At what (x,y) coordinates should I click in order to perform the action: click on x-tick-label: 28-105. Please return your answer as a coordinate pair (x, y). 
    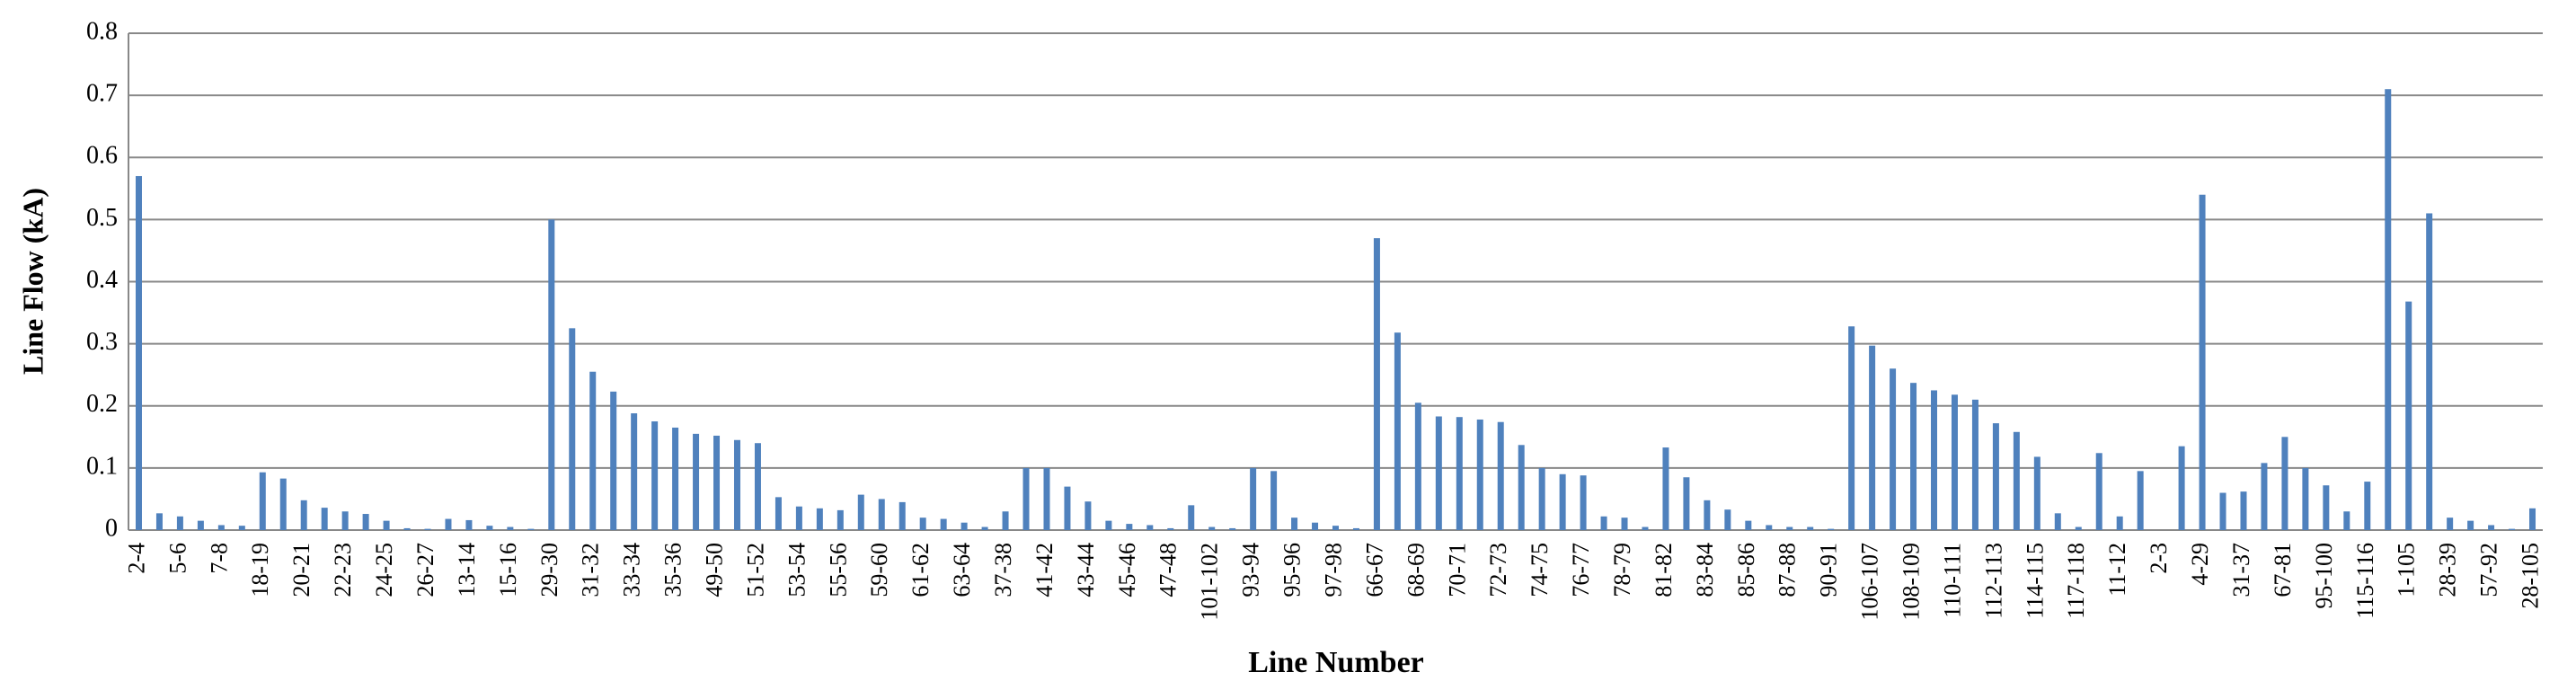
    Looking at the image, I should click on (2530, 576).